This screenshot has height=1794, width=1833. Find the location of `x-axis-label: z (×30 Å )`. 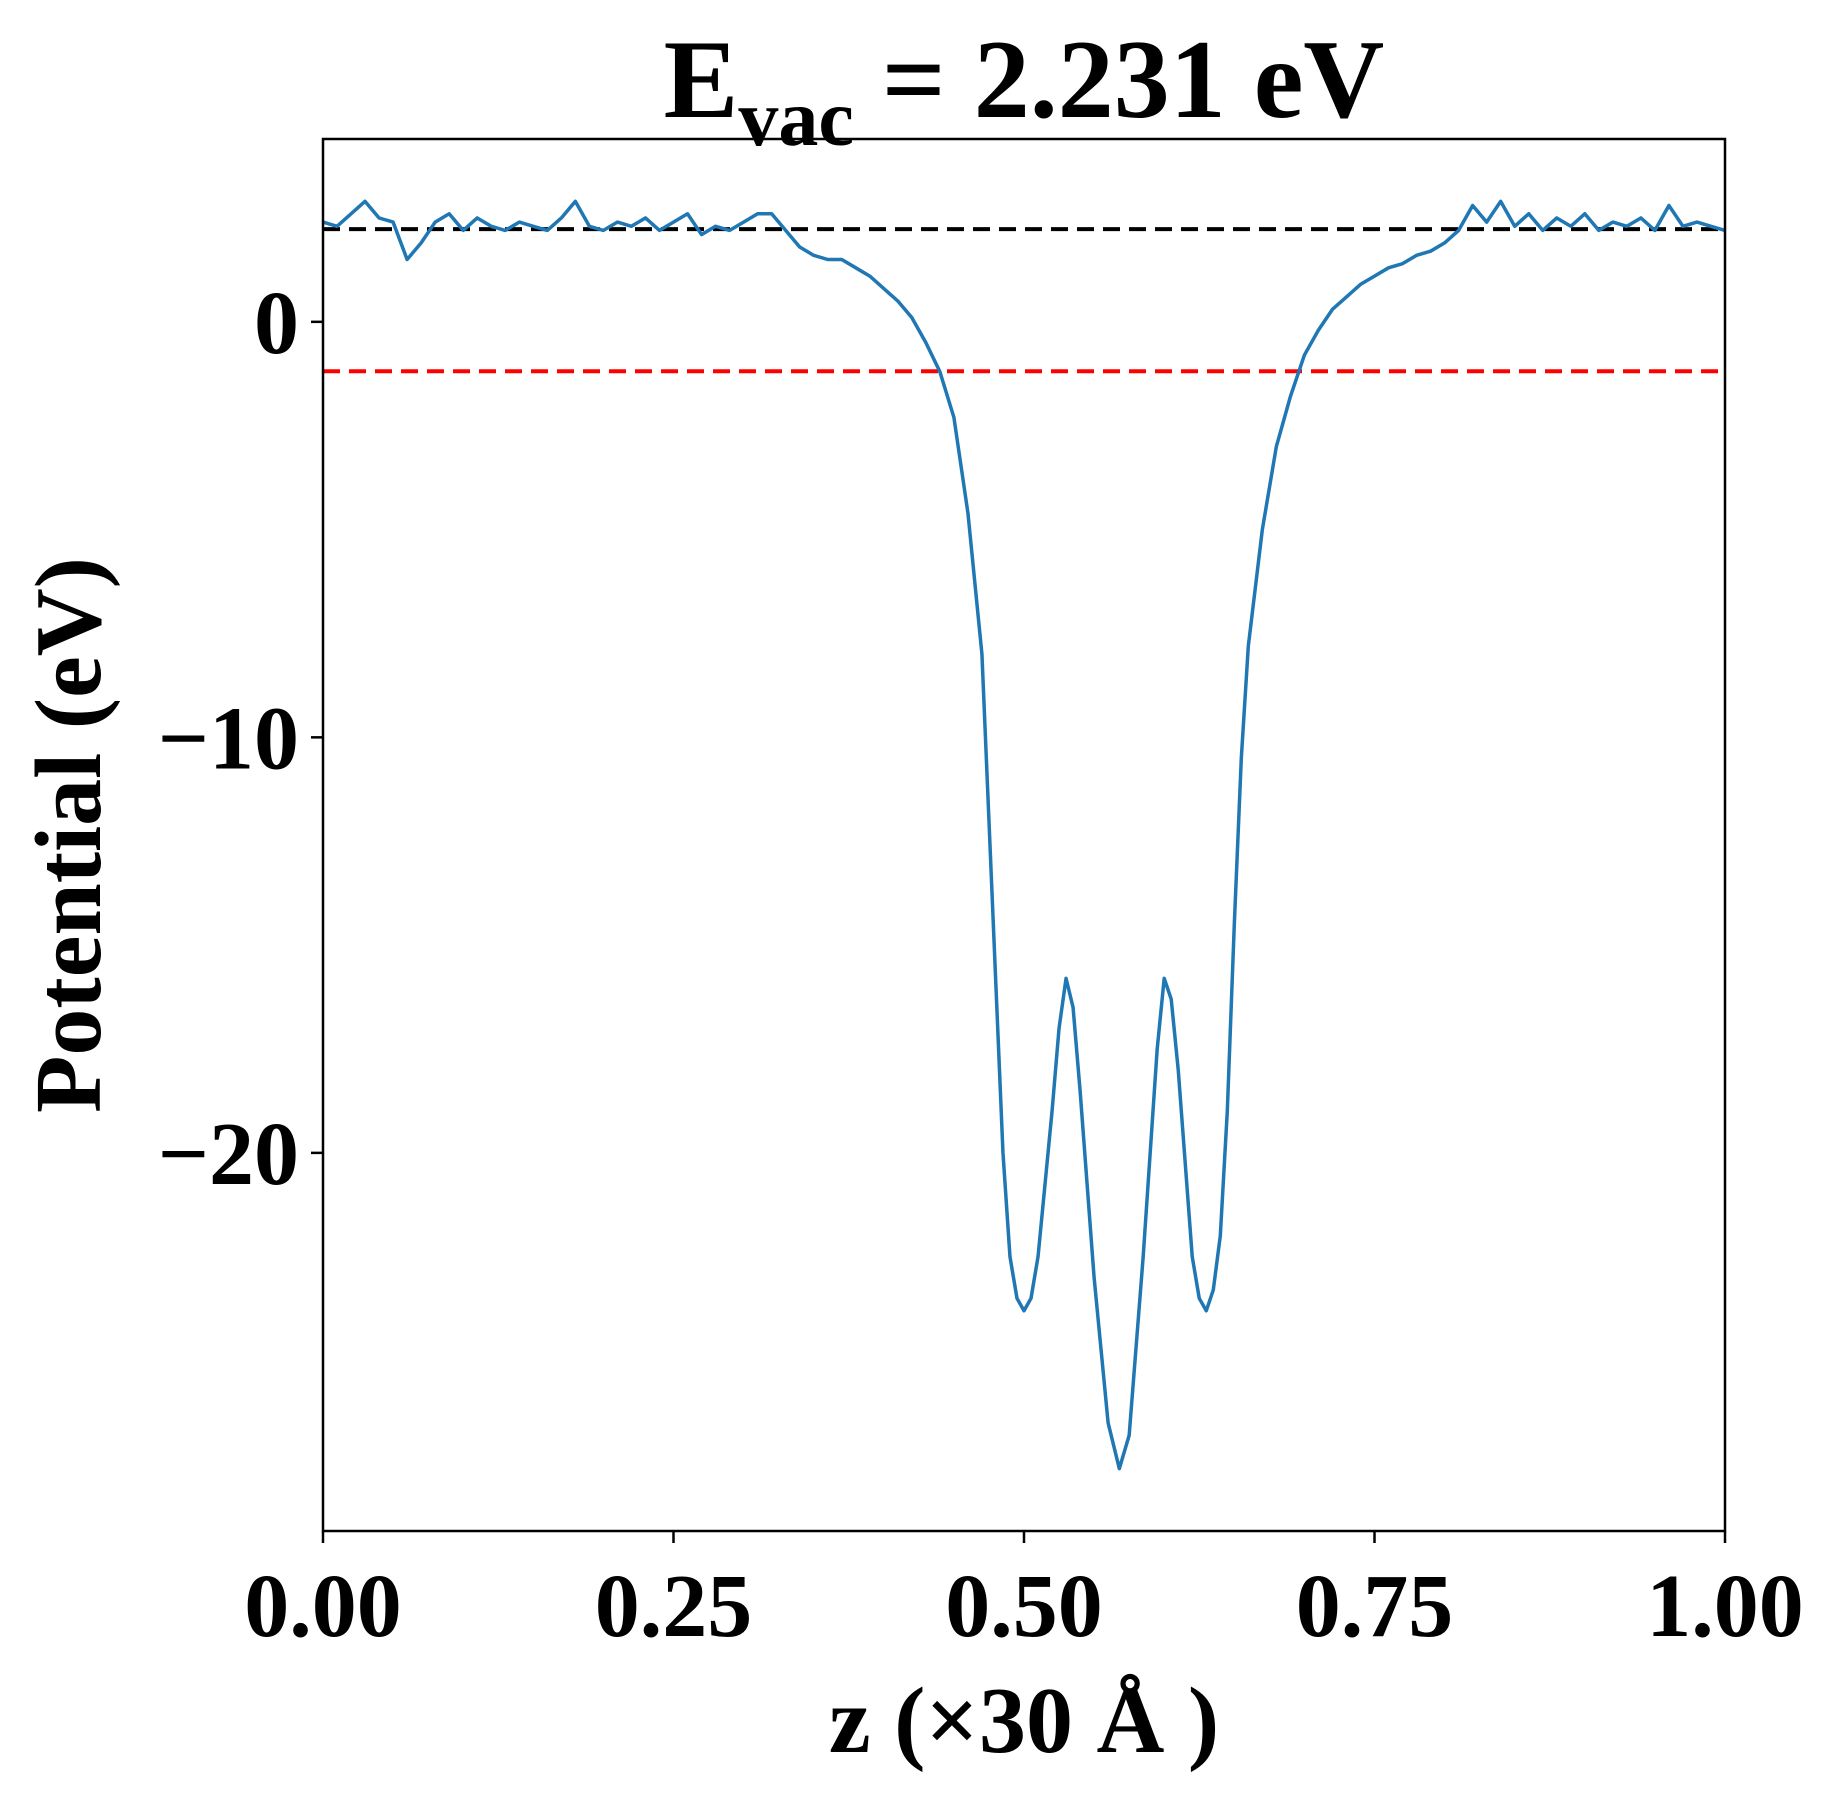

x-axis-label: z (×30 Å ) is located at coordinates (1024, 1721).